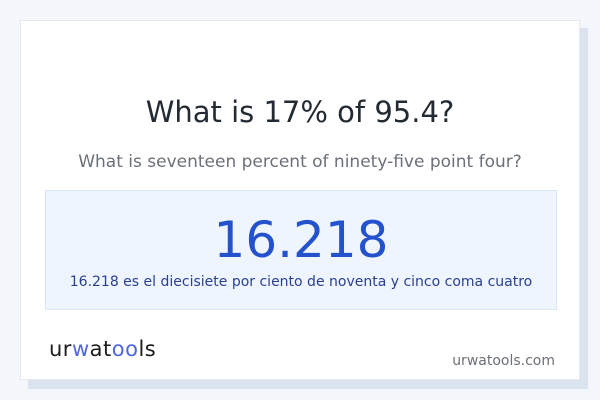  Describe the element at coordinates (503, 361) in the screenshot. I see `site-link: urwatools.com` at that location.